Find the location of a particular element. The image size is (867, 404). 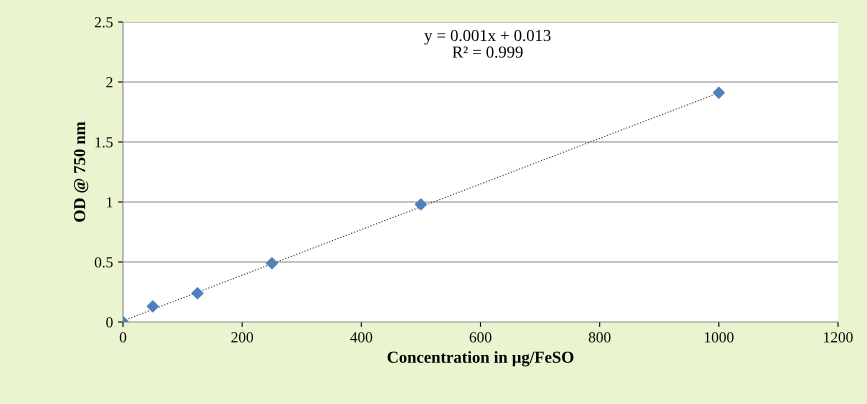

annotation: y = 0.001x + 0.013 is located at coordinates (487, 37).